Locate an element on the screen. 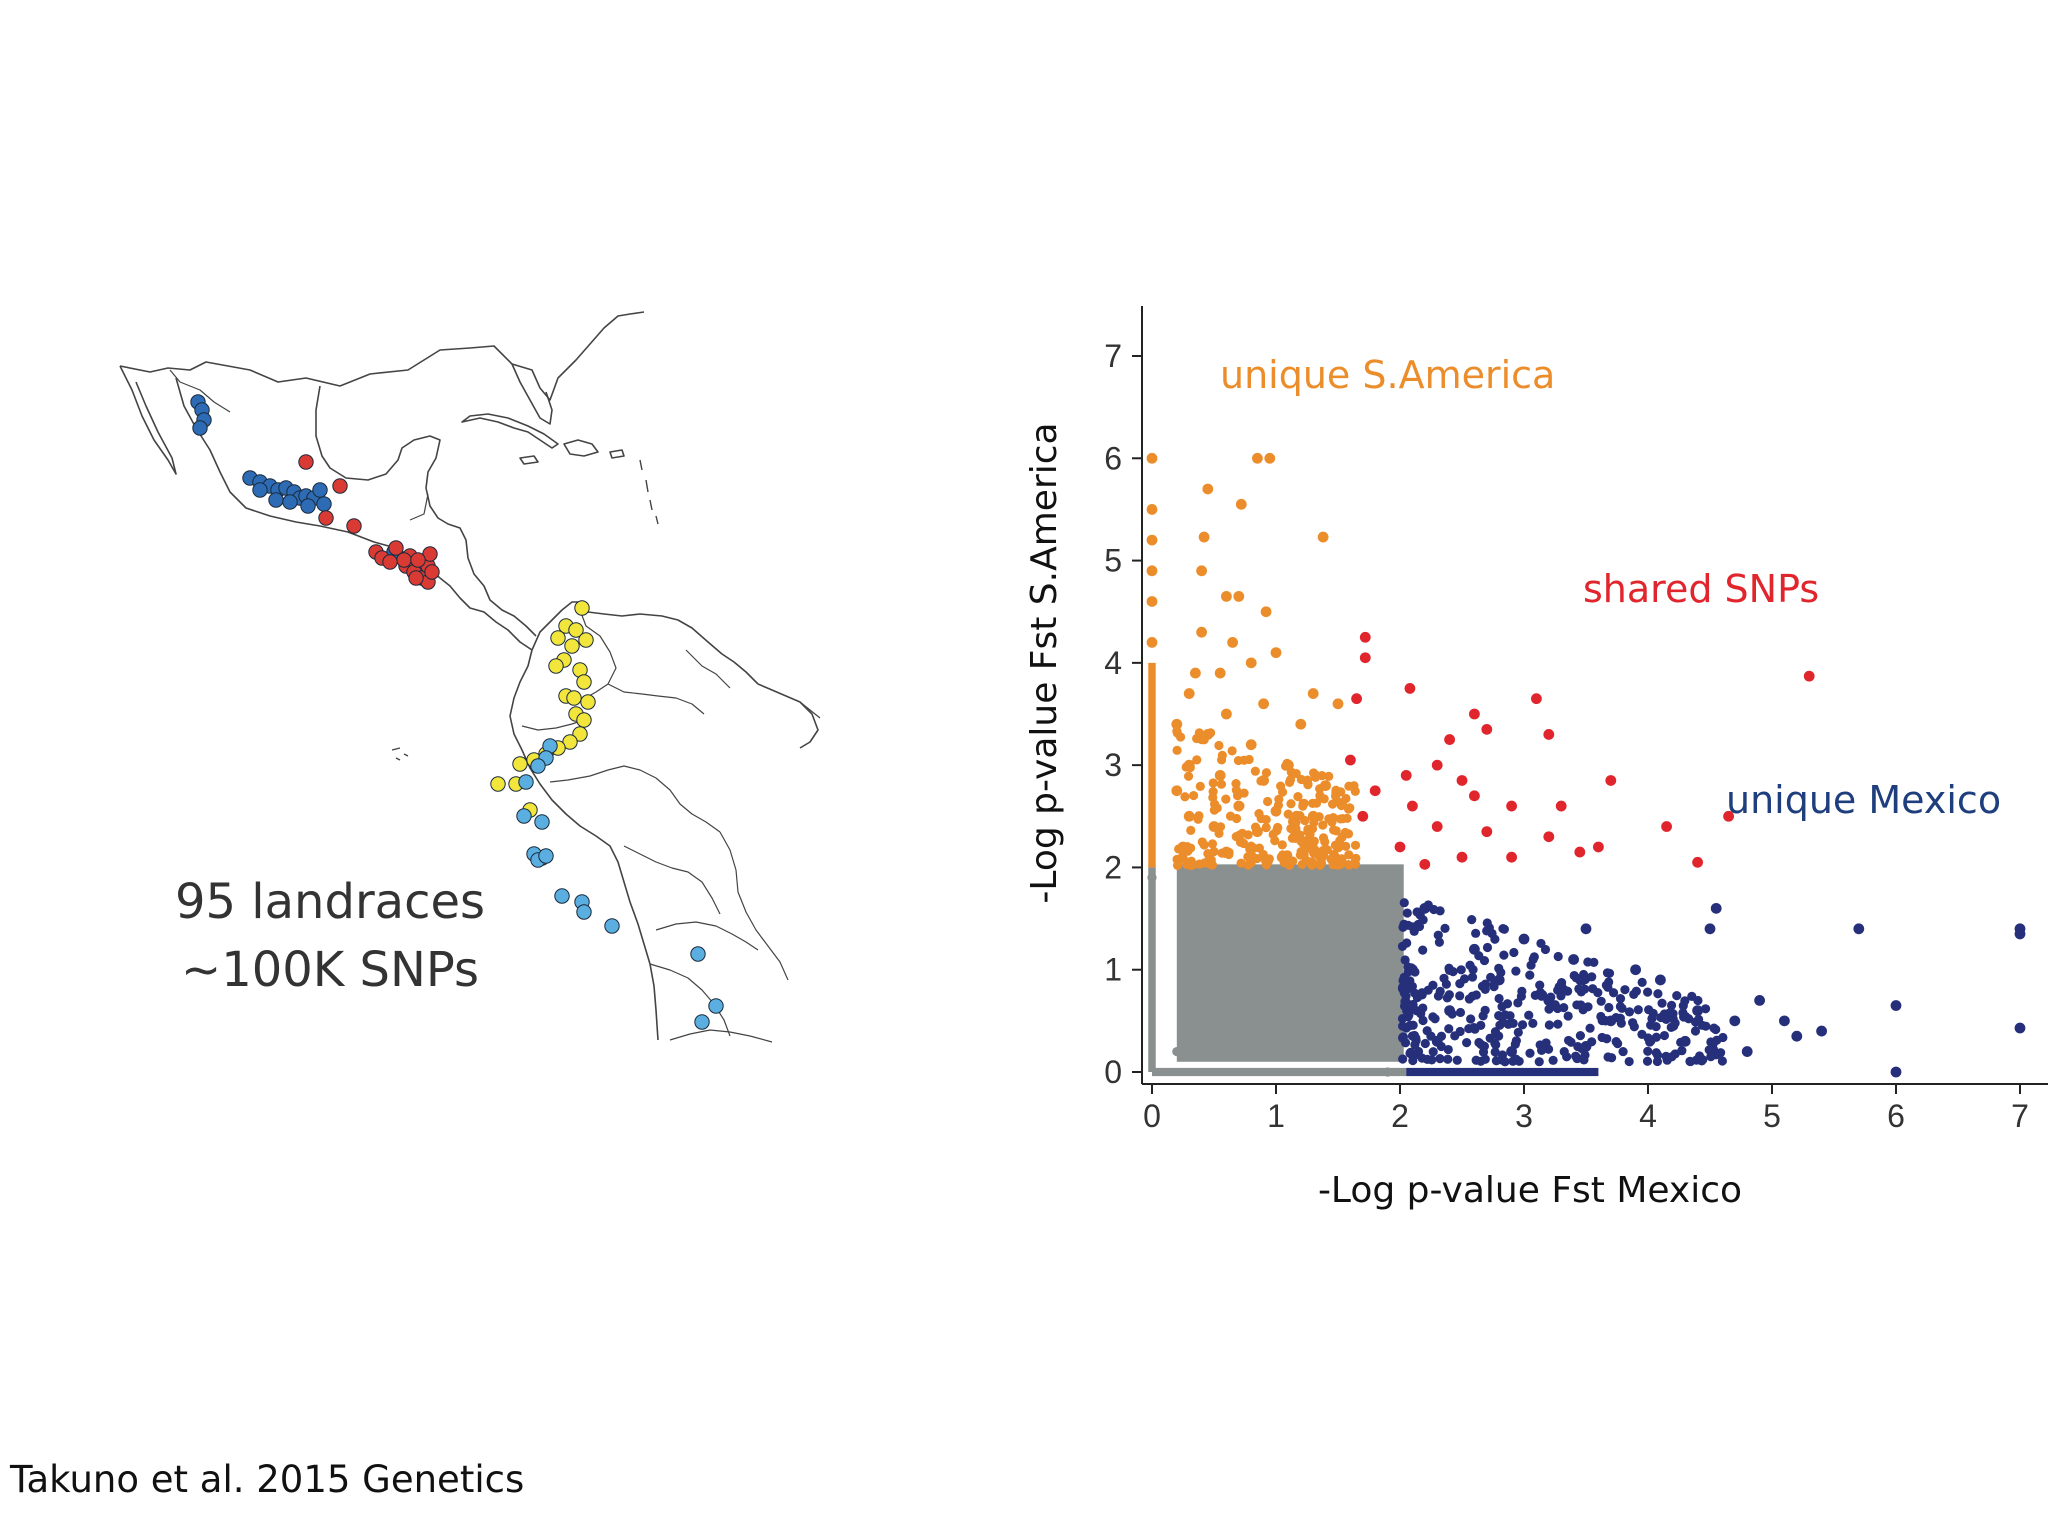 This screenshot has width=2048, height=1536. nonsignificant-strip-y is located at coordinates (1152, 969).